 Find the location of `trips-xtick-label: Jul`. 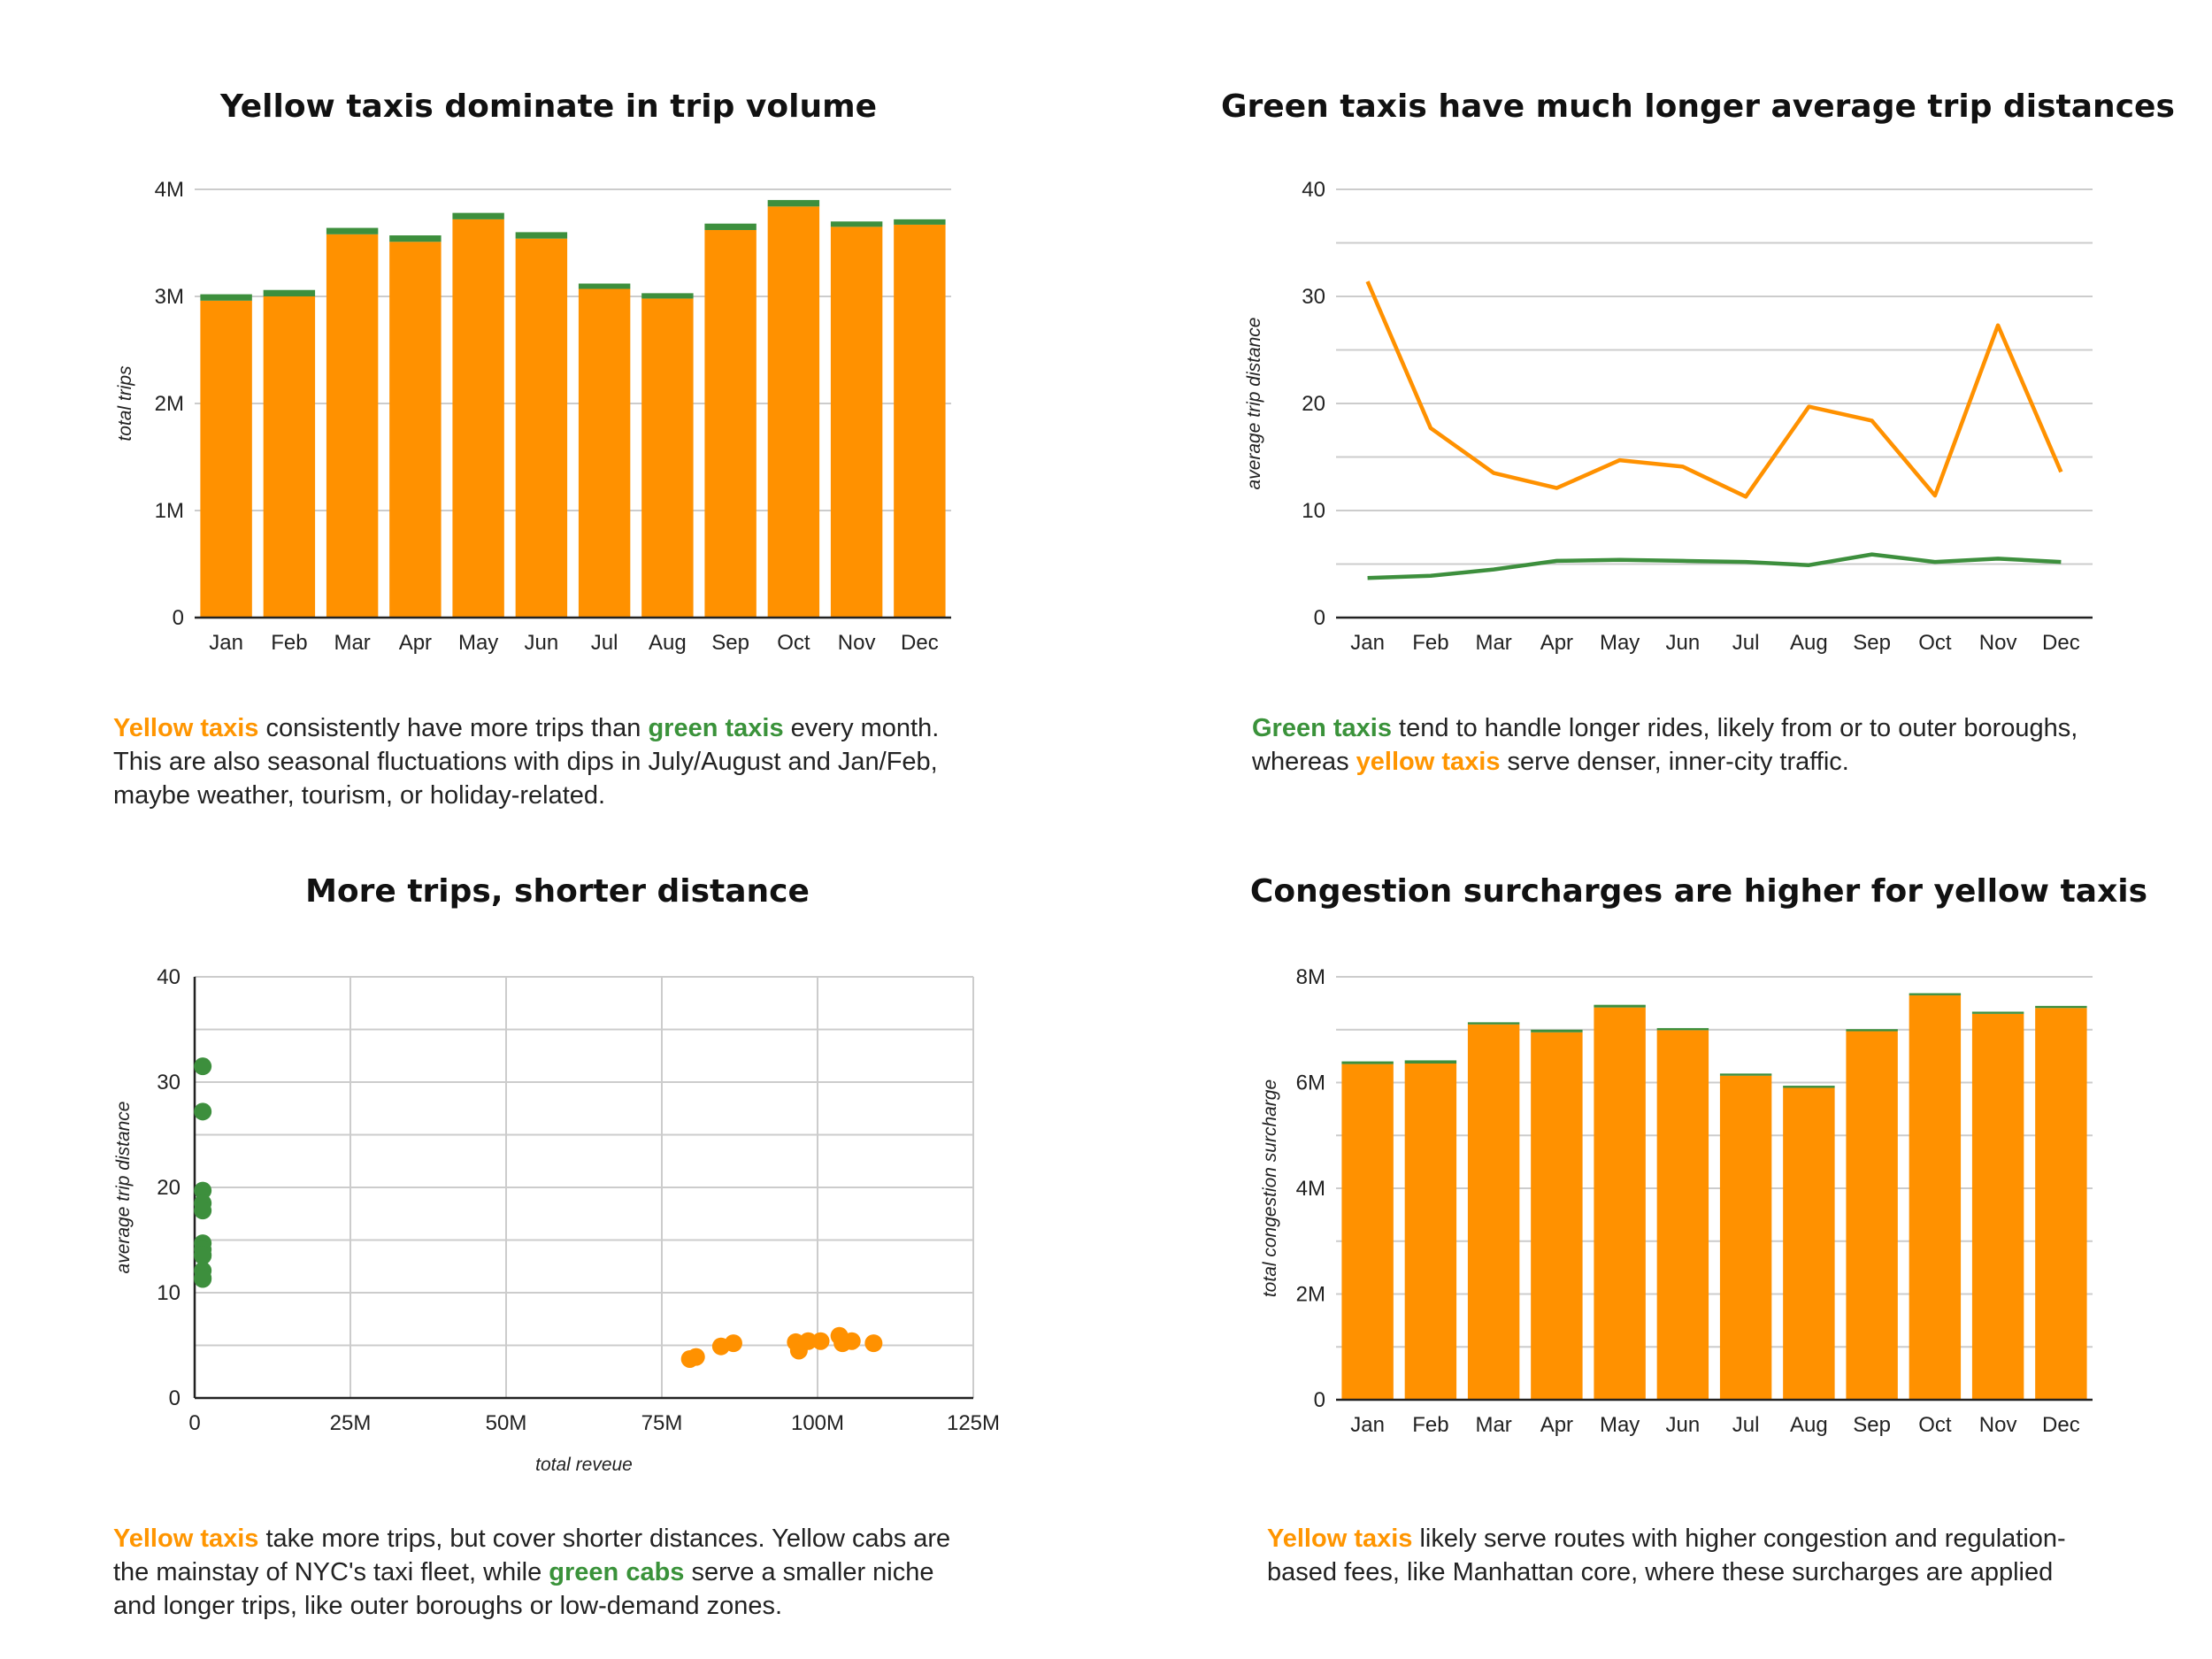

trips-xtick-label: Jul is located at coordinates (605, 643).